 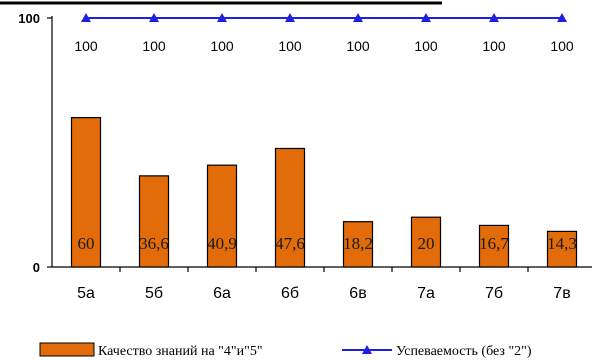 I want to click on legend-line-label: Успеваемость (без "2"), so click(x=464, y=351).